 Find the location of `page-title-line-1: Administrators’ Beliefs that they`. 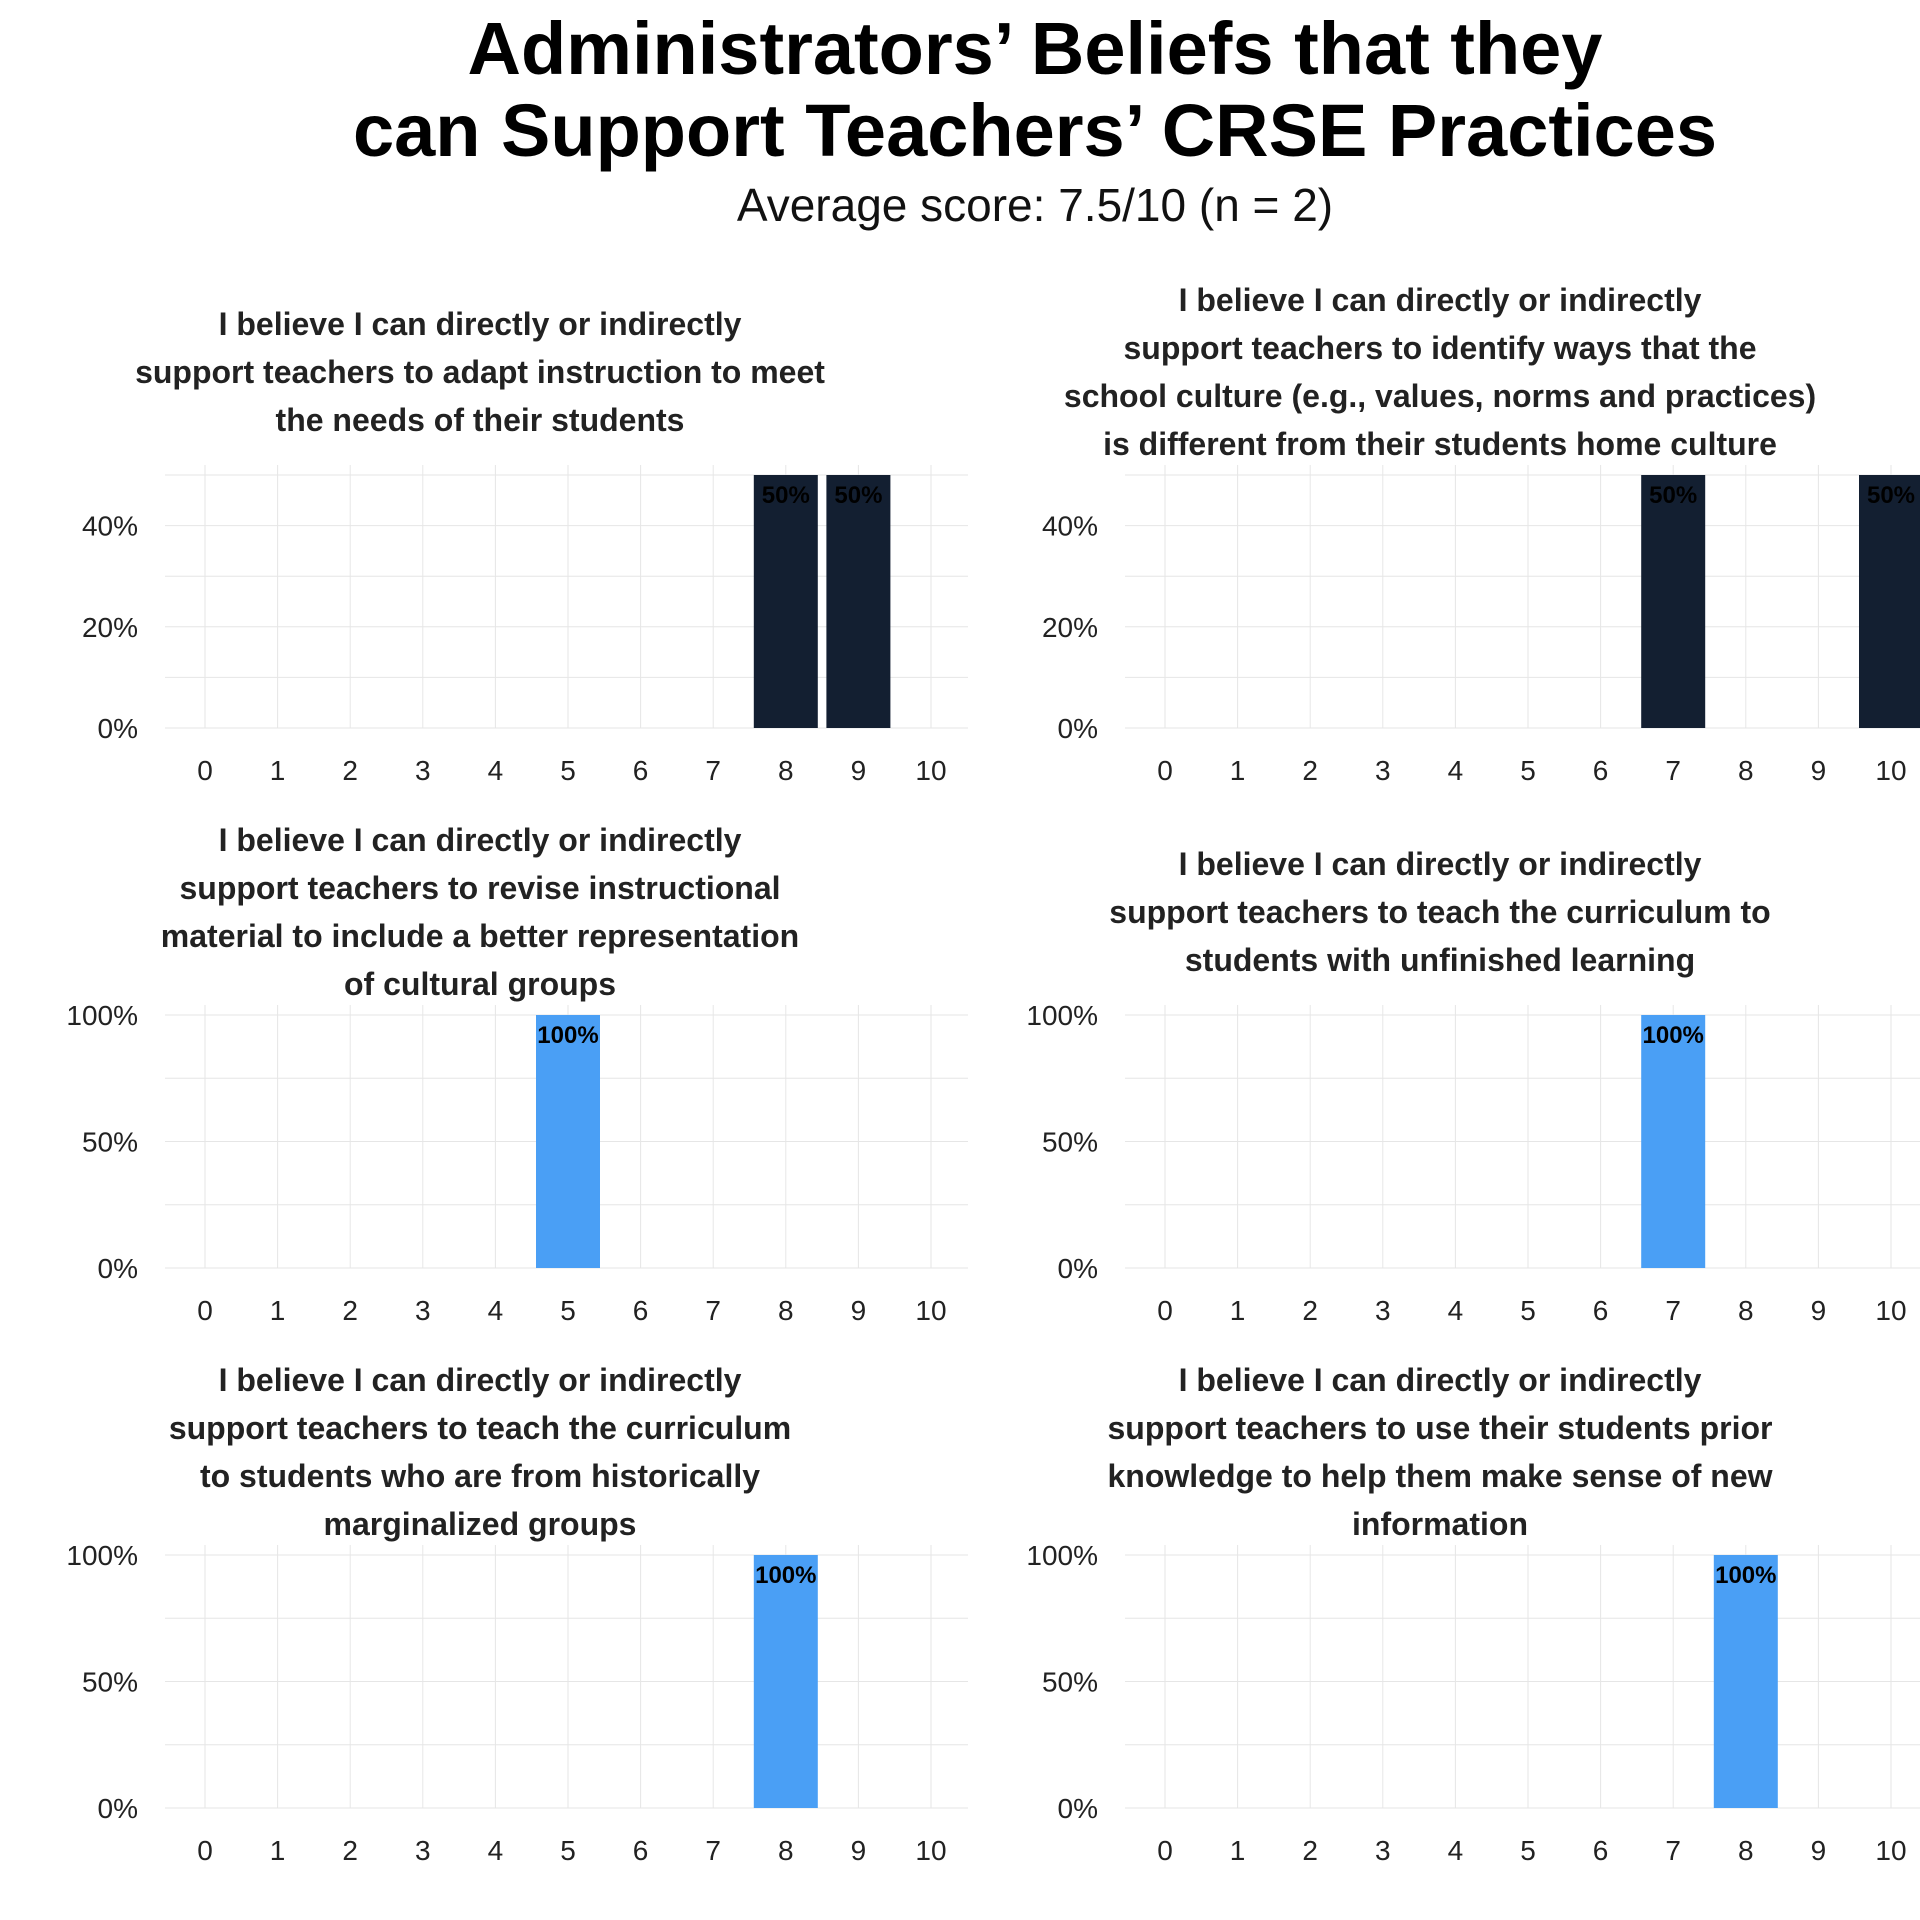

page-title-line-1: Administrators’ Beliefs that they is located at coordinates (1035, 48).